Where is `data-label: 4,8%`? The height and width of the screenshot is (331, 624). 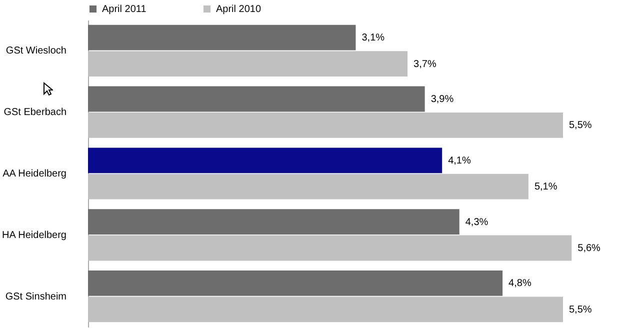 data-label: 4,8% is located at coordinates (520, 284).